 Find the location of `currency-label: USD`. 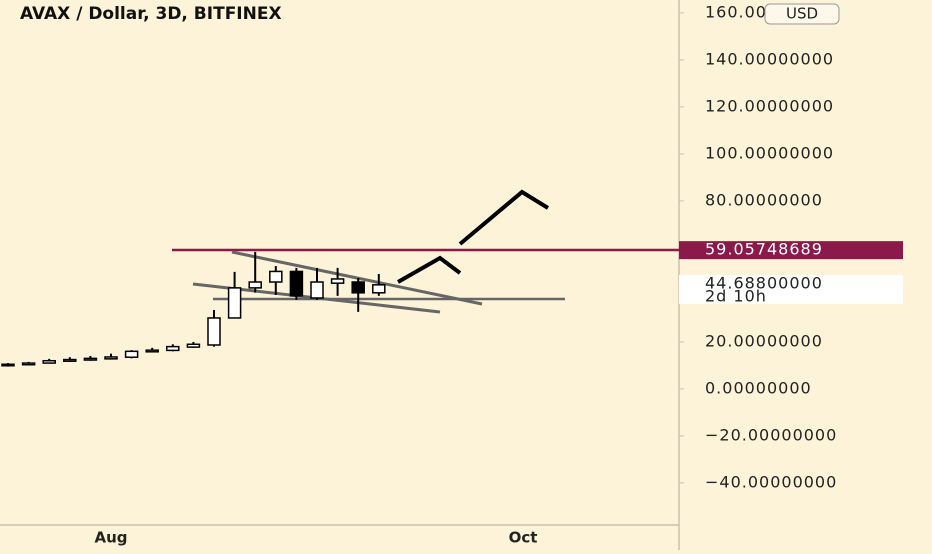

currency-label: USD is located at coordinates (802, 14).